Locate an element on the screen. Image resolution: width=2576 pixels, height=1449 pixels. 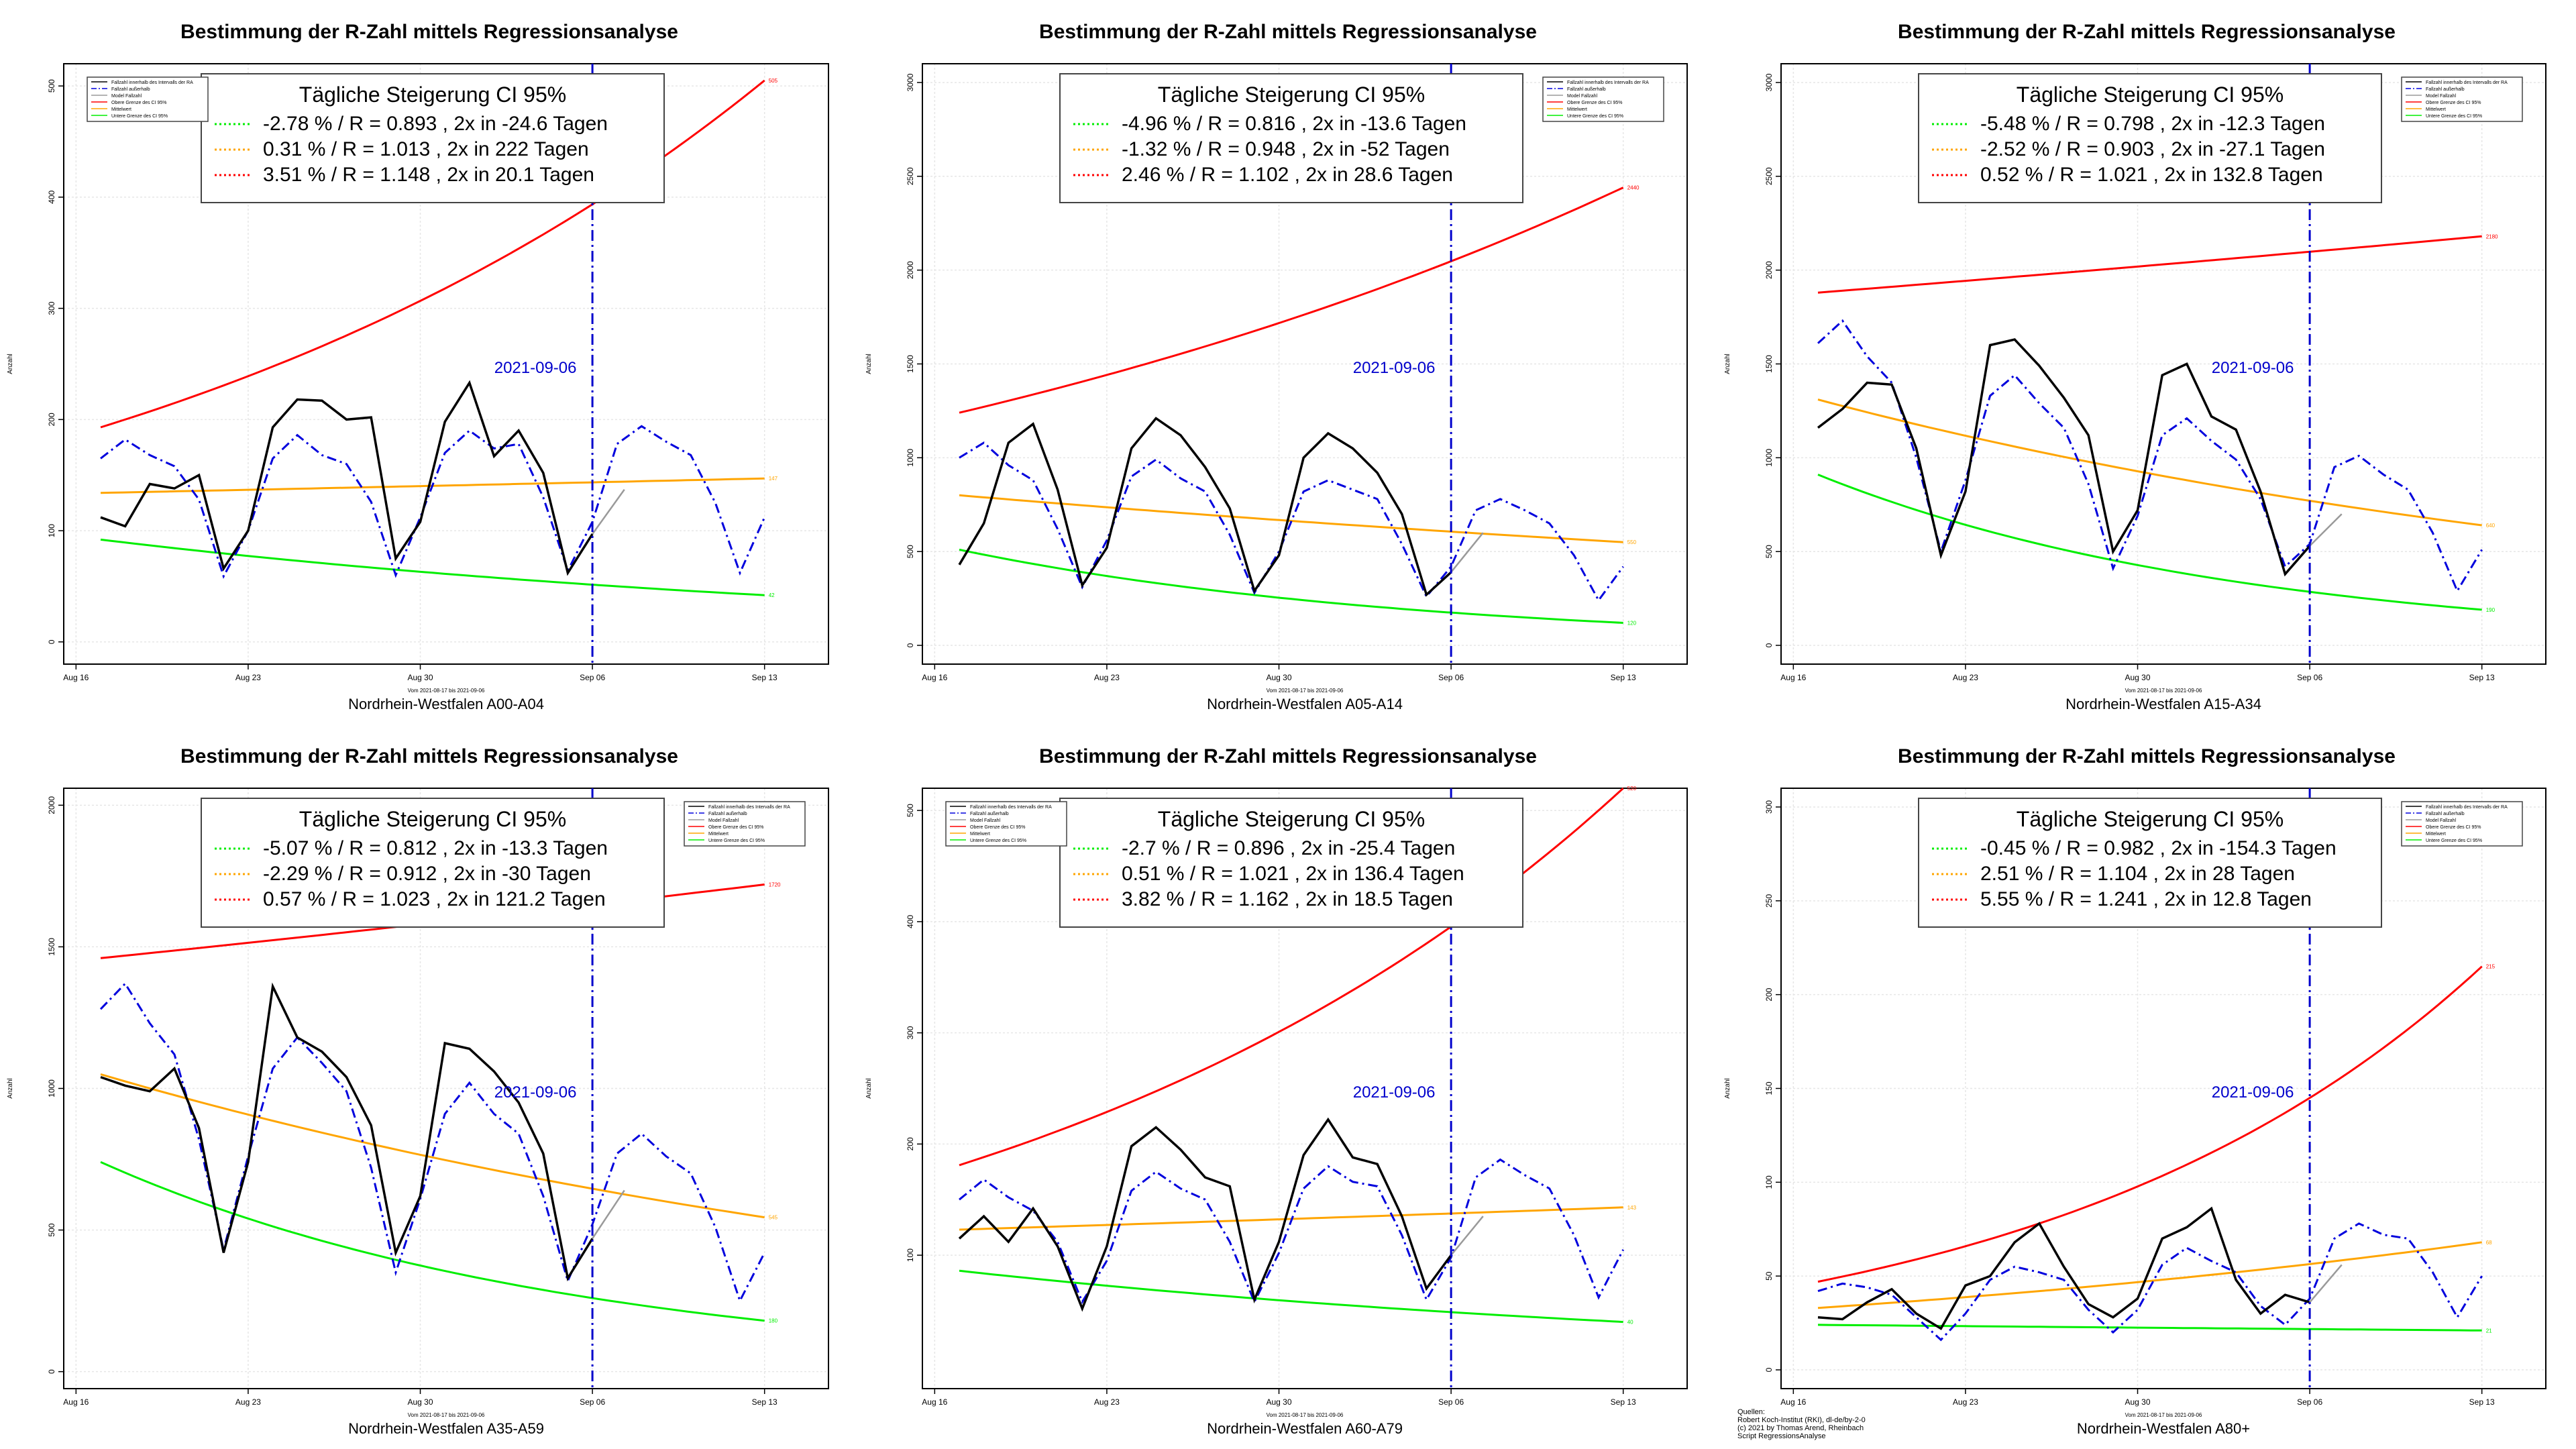
ci-line-text: -2.7 % / R = 0.896 , 2x in -25.4 Tagen is located at coordinates (1288, 848).